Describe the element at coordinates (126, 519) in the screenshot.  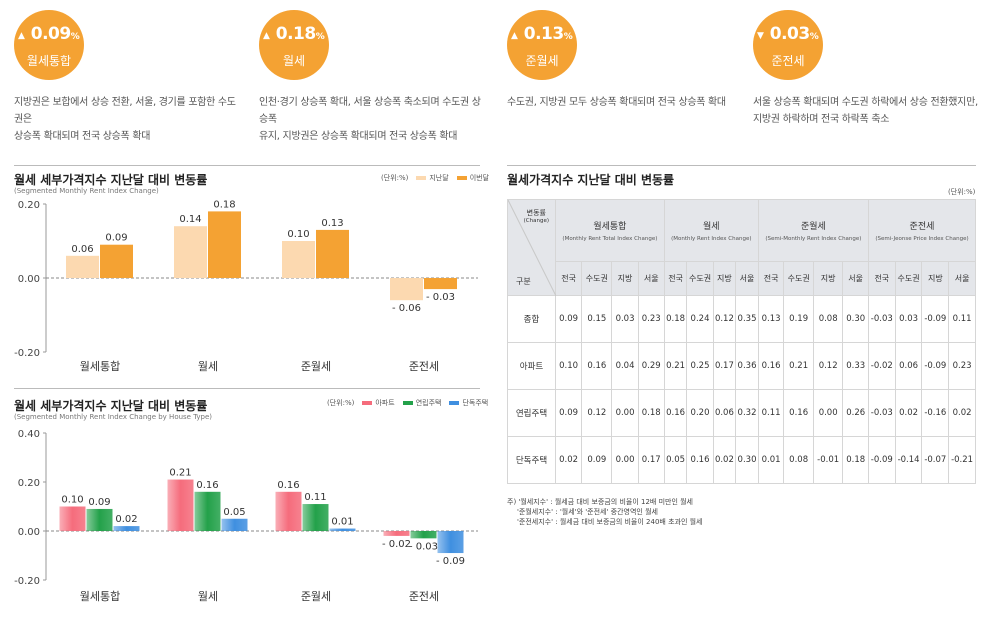
I see `data-label: 0.02` at that location.